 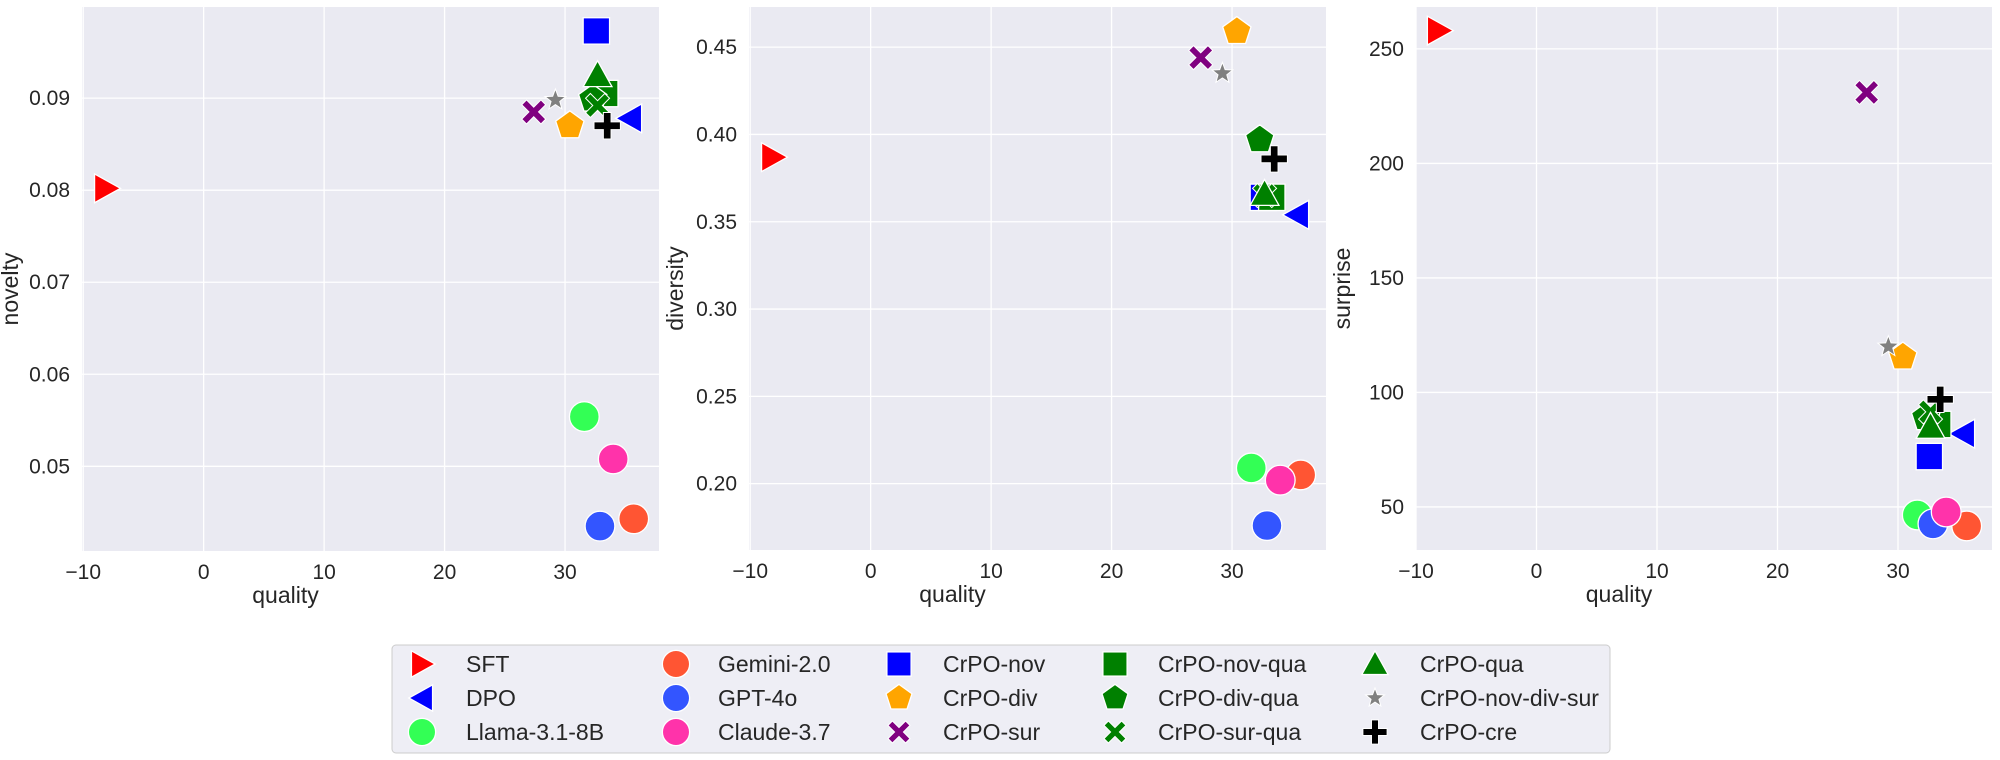 I want to click on y-tick-label: 0.30, so click(x=716, y=309).